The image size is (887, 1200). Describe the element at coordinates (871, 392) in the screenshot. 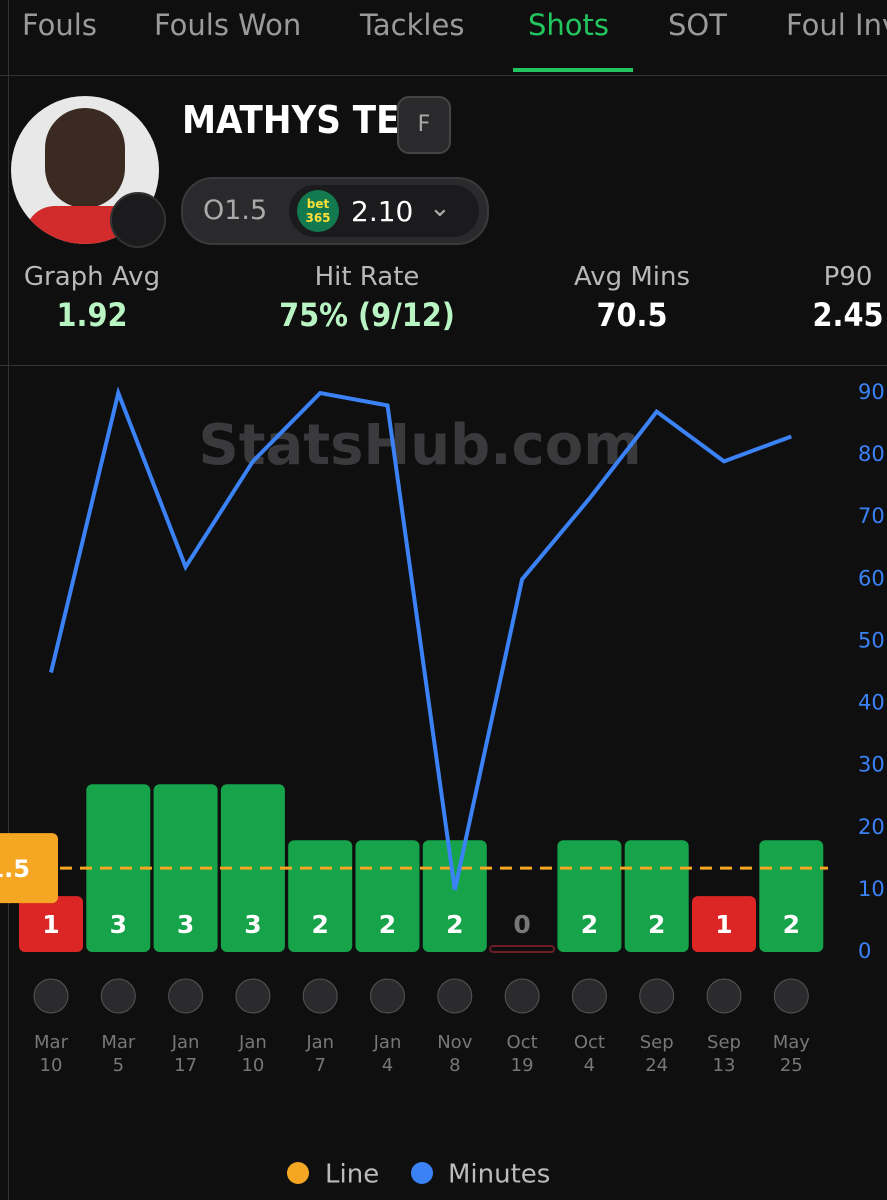

I see `y2-tick-label: 90` at that location.